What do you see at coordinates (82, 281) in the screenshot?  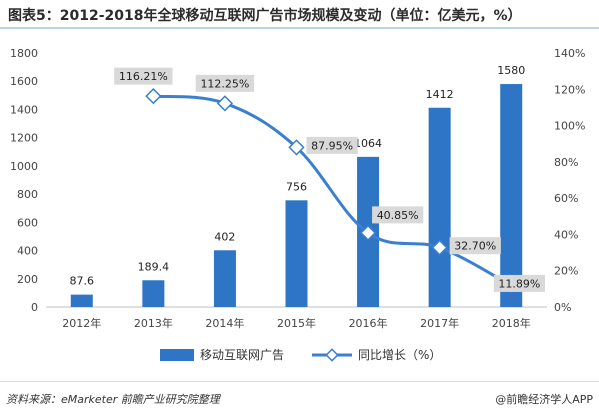 I see `bar-value-label: 87.6` at bounding box center [82, 281].